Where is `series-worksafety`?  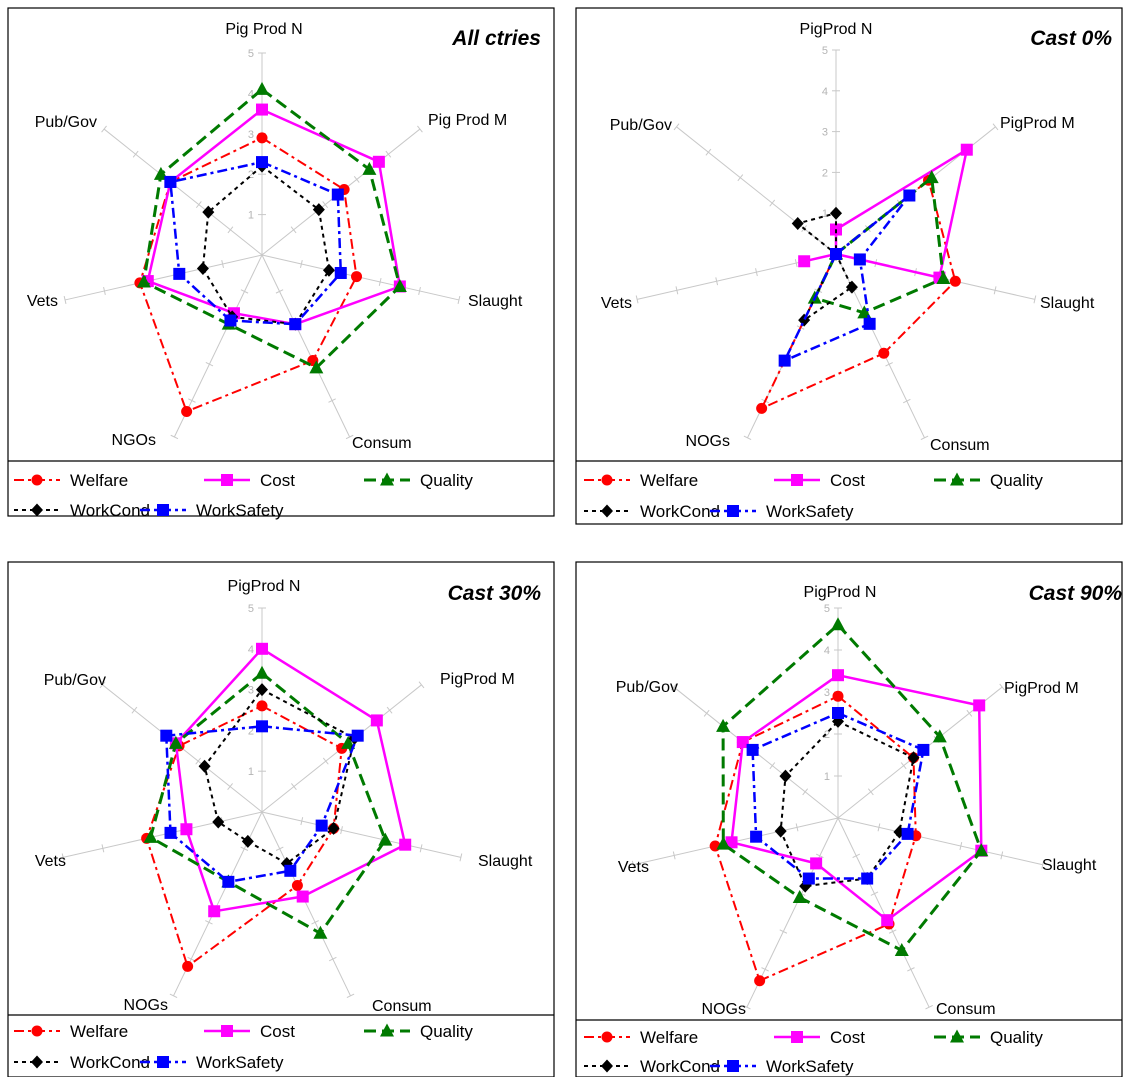 series-worksafety is located at coordinates (262, 804).